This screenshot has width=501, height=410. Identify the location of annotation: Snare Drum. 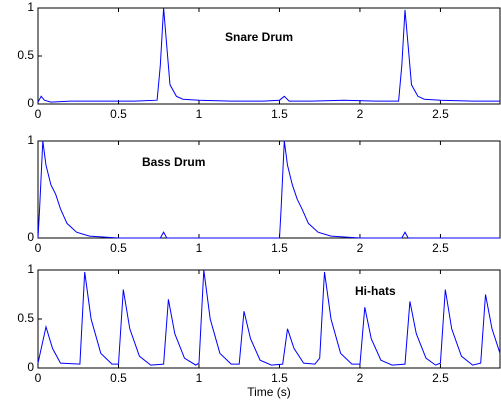
(259, 37).